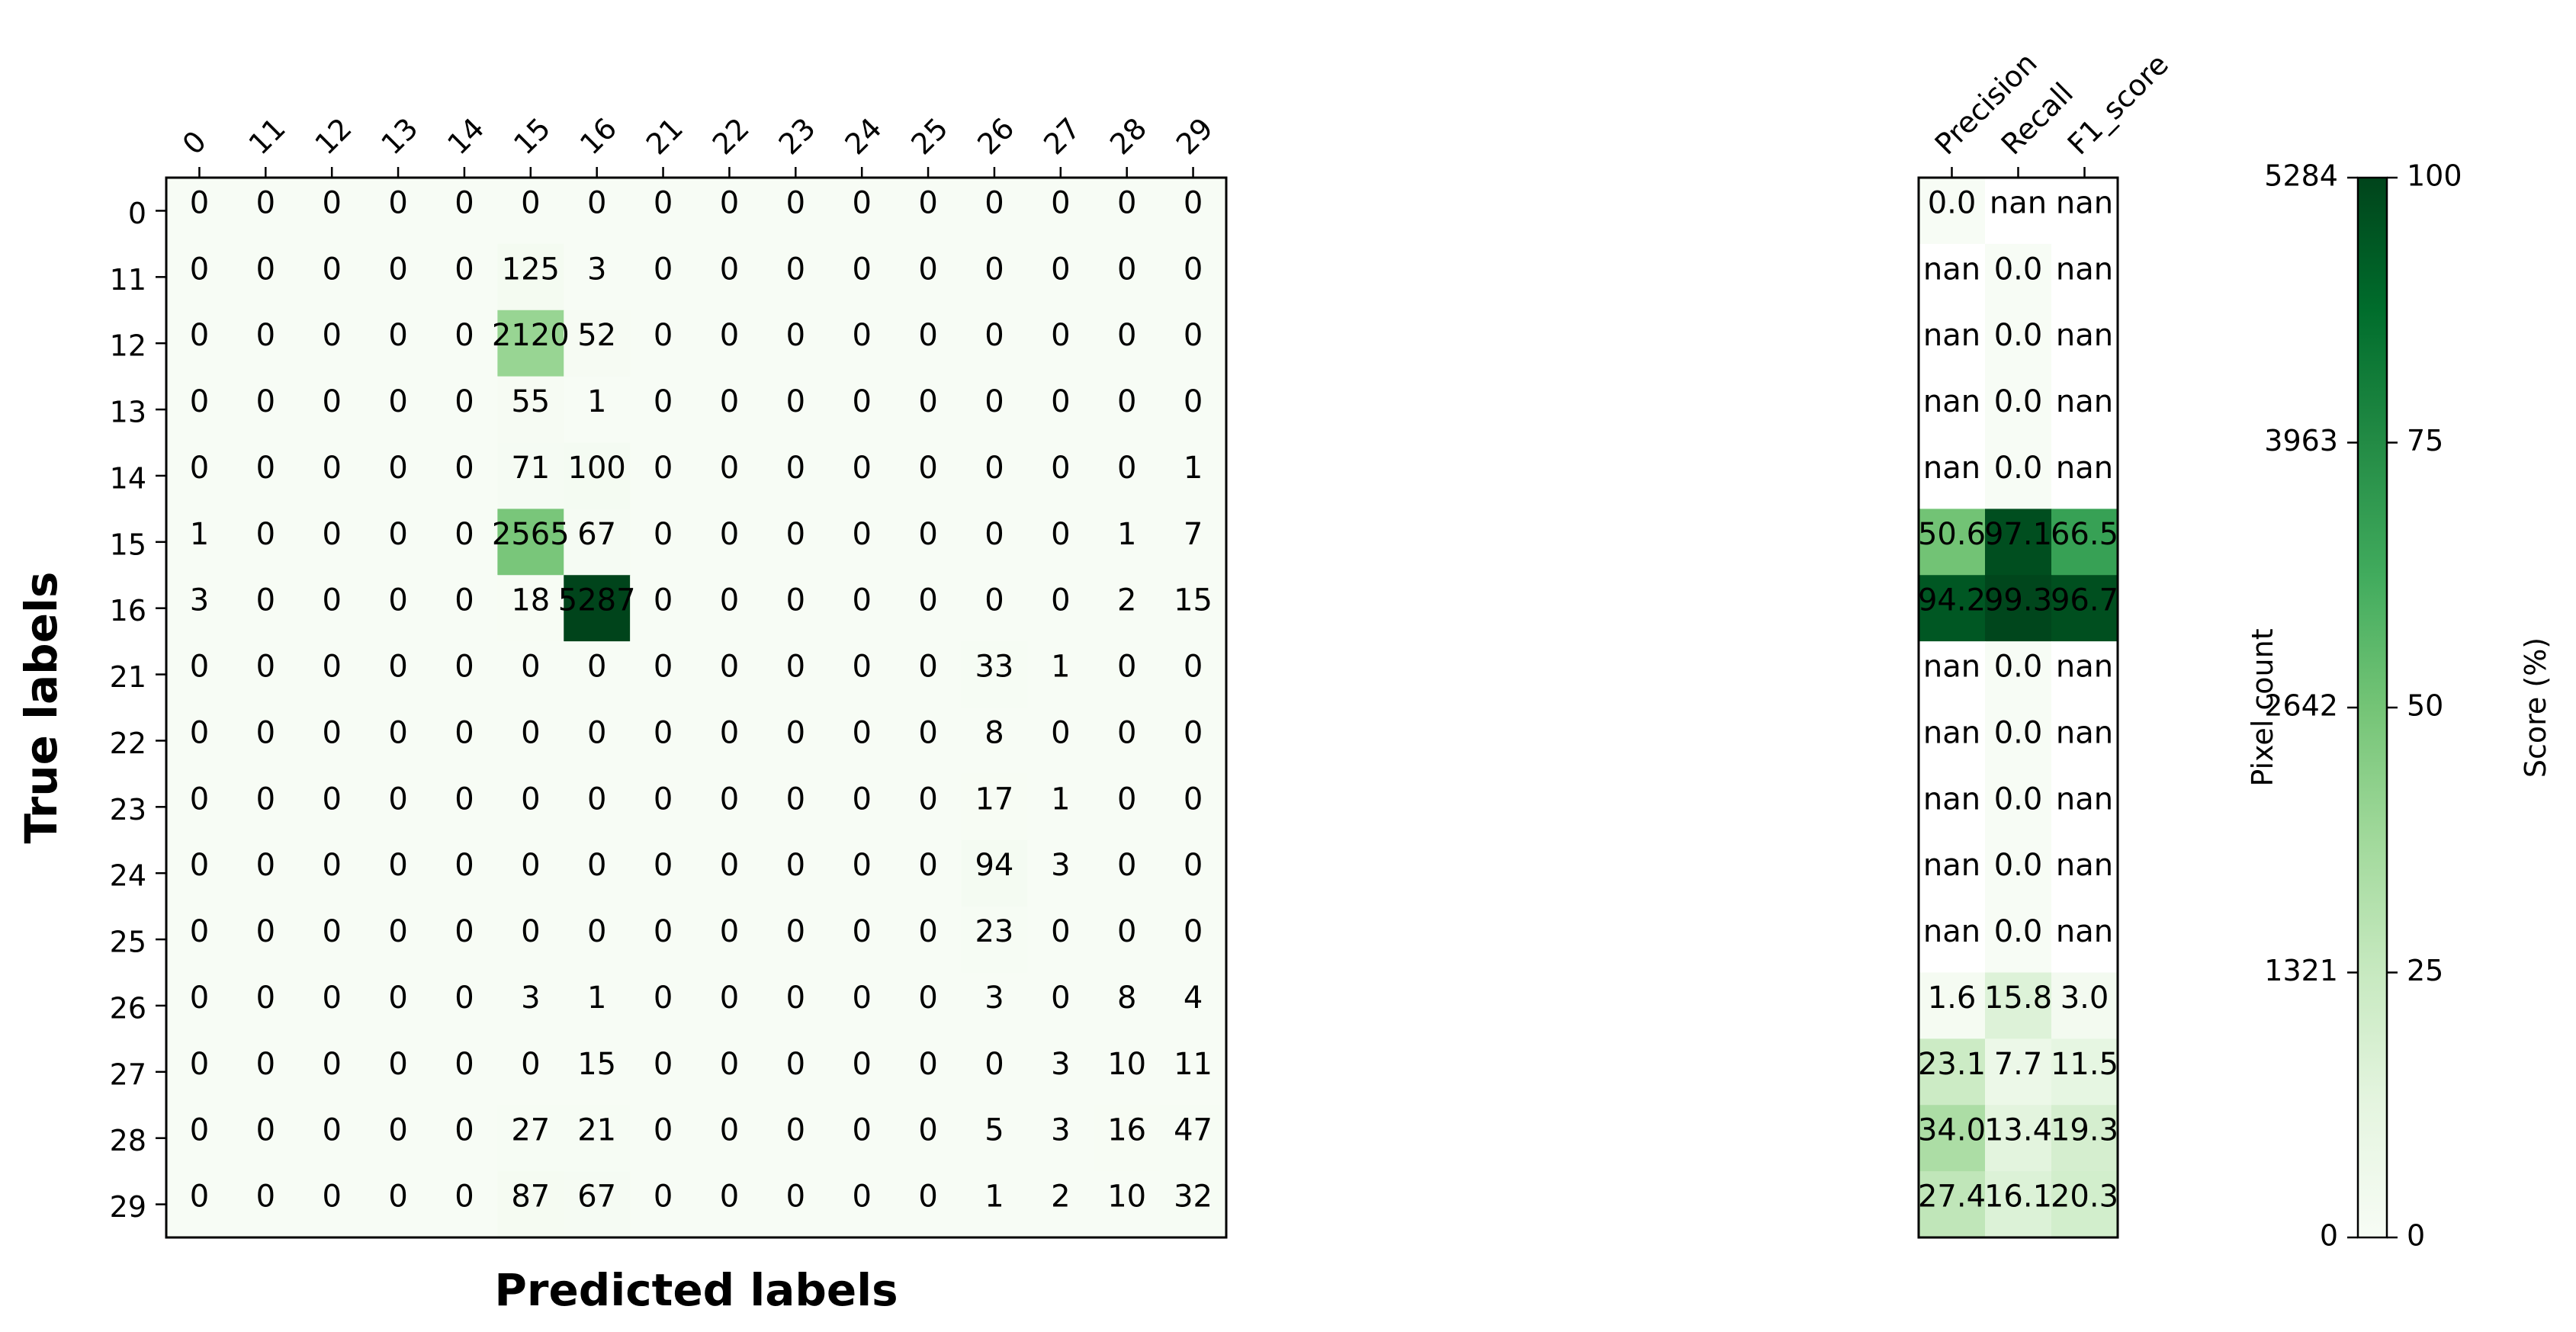  I want to click on y-tick-label: 0, so click(137, 213).